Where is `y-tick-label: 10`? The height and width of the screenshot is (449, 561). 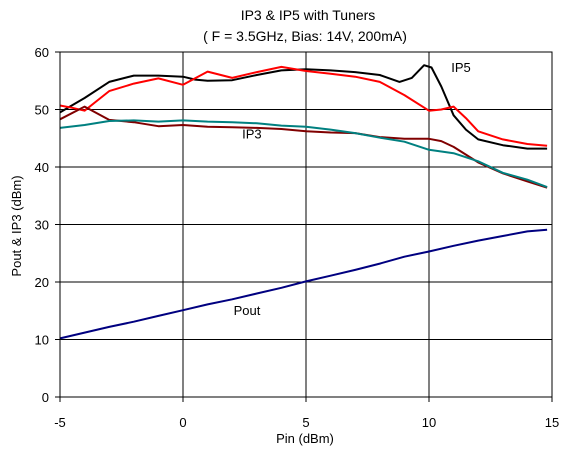
y-tick-label: 10 is located at coordinates (42, 340).